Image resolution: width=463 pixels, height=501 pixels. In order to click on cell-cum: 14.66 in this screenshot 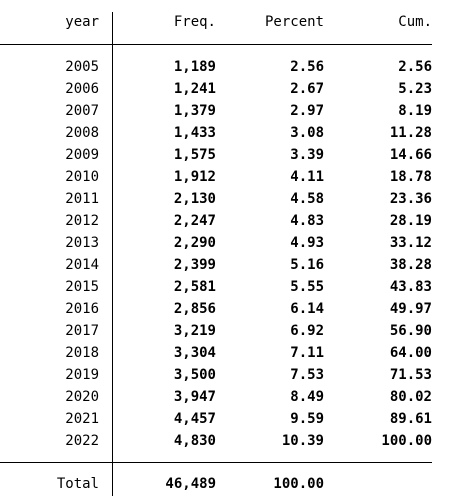, I will do `click(410, 155)`.